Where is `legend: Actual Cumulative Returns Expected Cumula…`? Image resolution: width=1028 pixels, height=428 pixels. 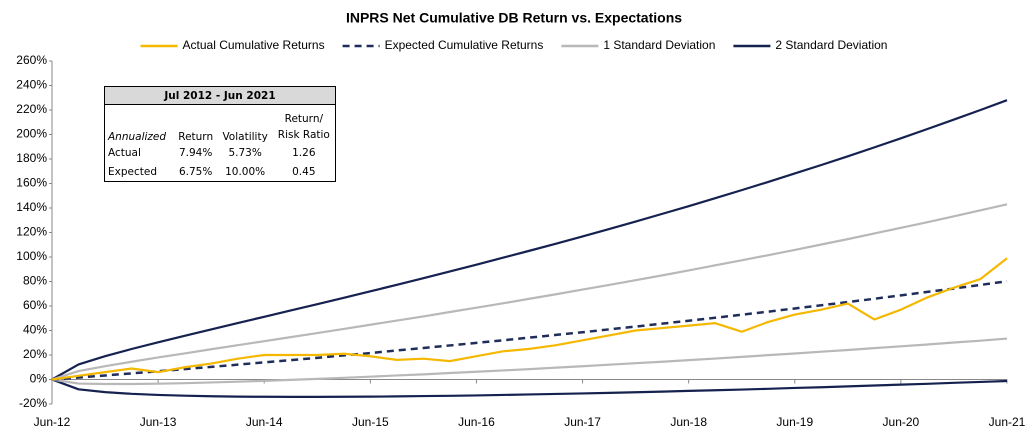
legend: Actual Cumulative Returns Expected Cumula… is located at coordinates (513, 45).